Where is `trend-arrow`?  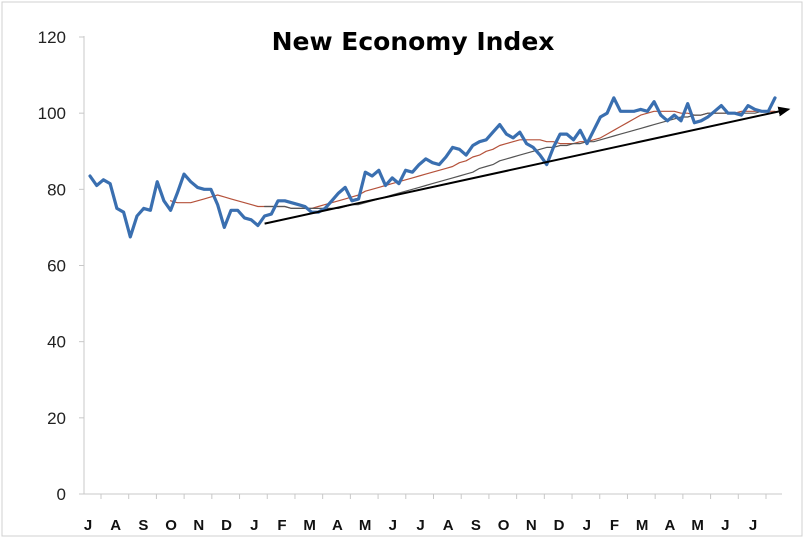
trend-arrow is located at coordinates (527, 165).